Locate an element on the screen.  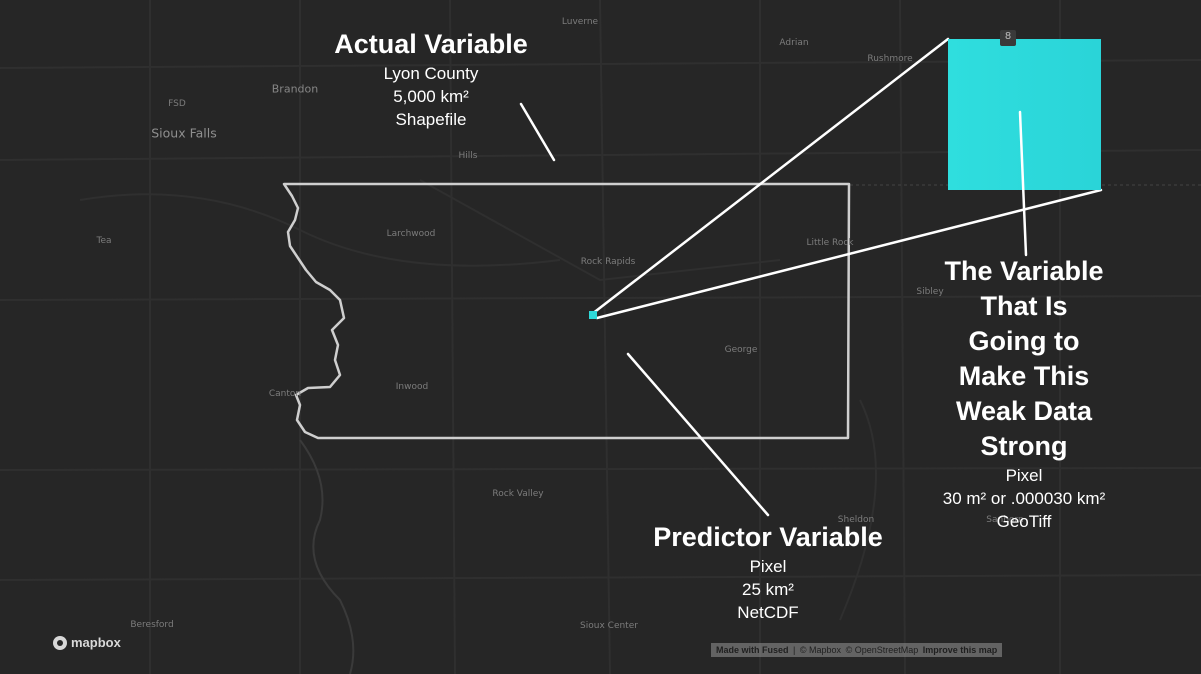
river is located at coordinates (327, 556).